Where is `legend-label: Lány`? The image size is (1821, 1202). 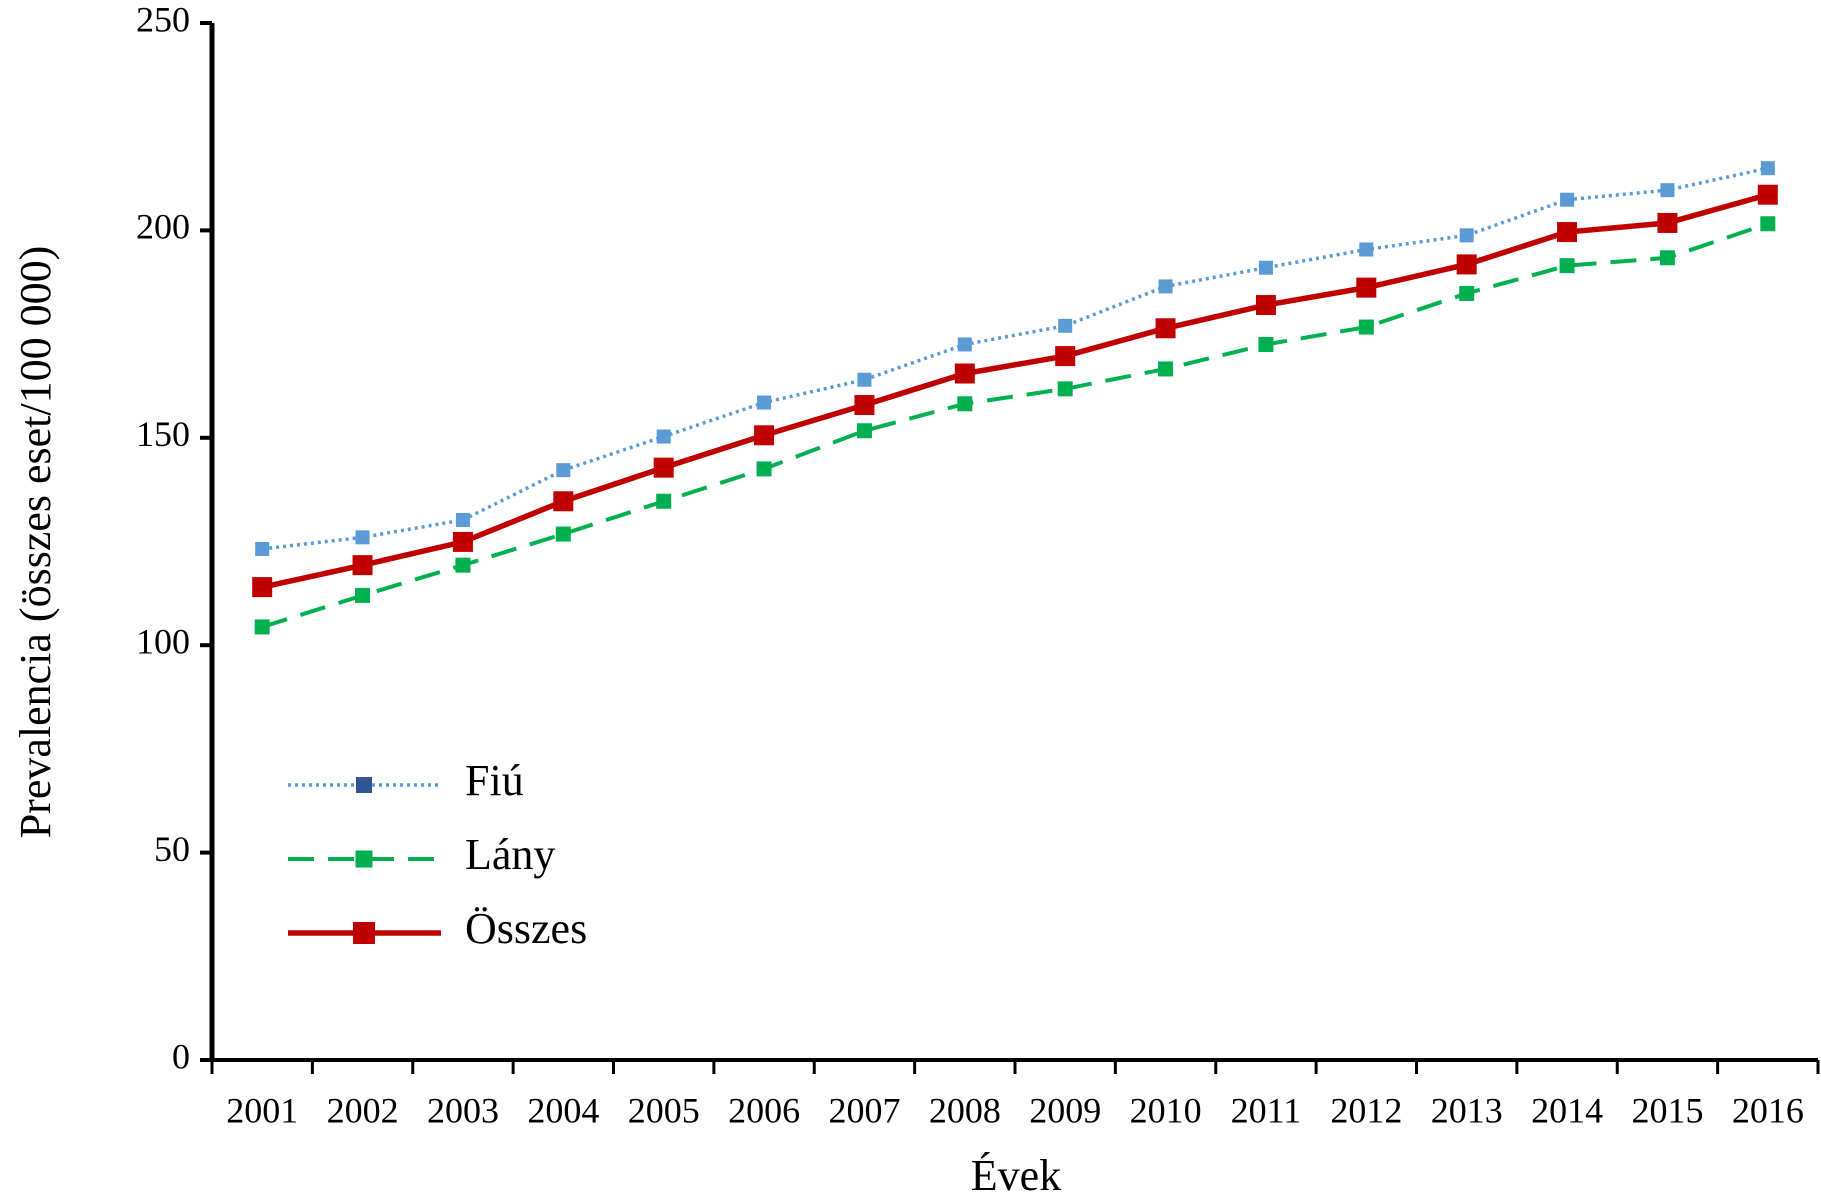
legend-label: Lány is located at coordinates (510, 854).